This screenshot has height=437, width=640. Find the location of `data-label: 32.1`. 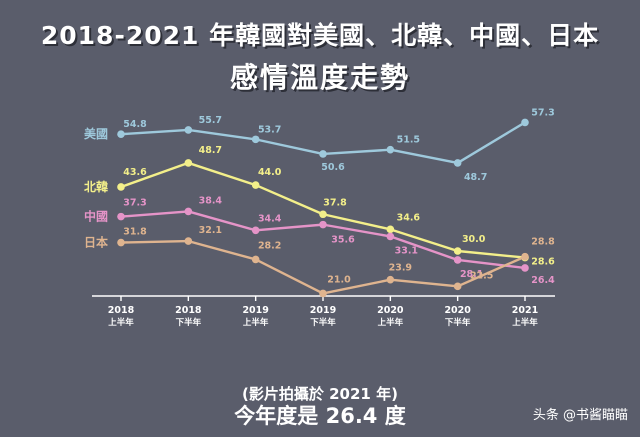

data-label: 32.1 is located at coordinates (210, 230).